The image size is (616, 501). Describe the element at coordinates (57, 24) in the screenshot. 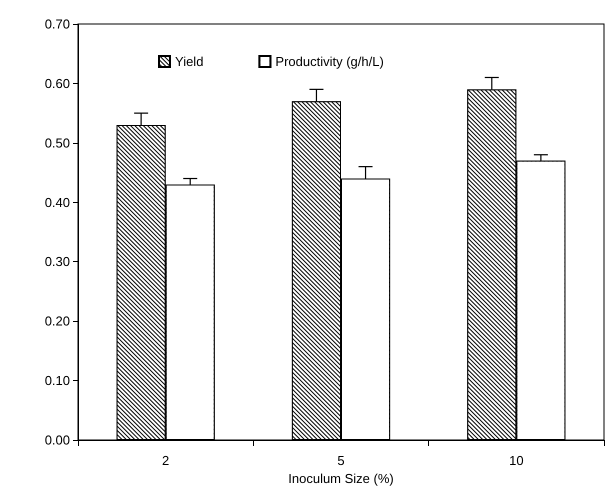

I see `y-tick-label: 0.70` at that location.